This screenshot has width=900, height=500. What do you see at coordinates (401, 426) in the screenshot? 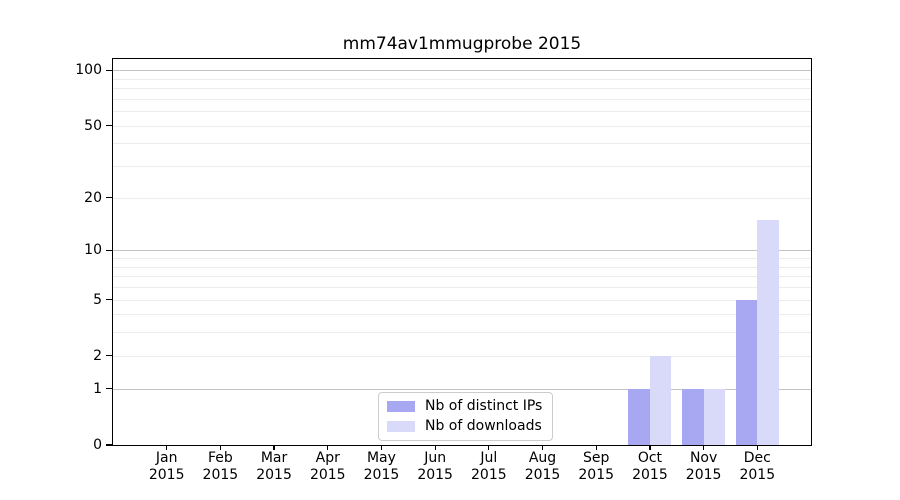
I see `legend-swatch-downloads` at bounding box center [401, 426].